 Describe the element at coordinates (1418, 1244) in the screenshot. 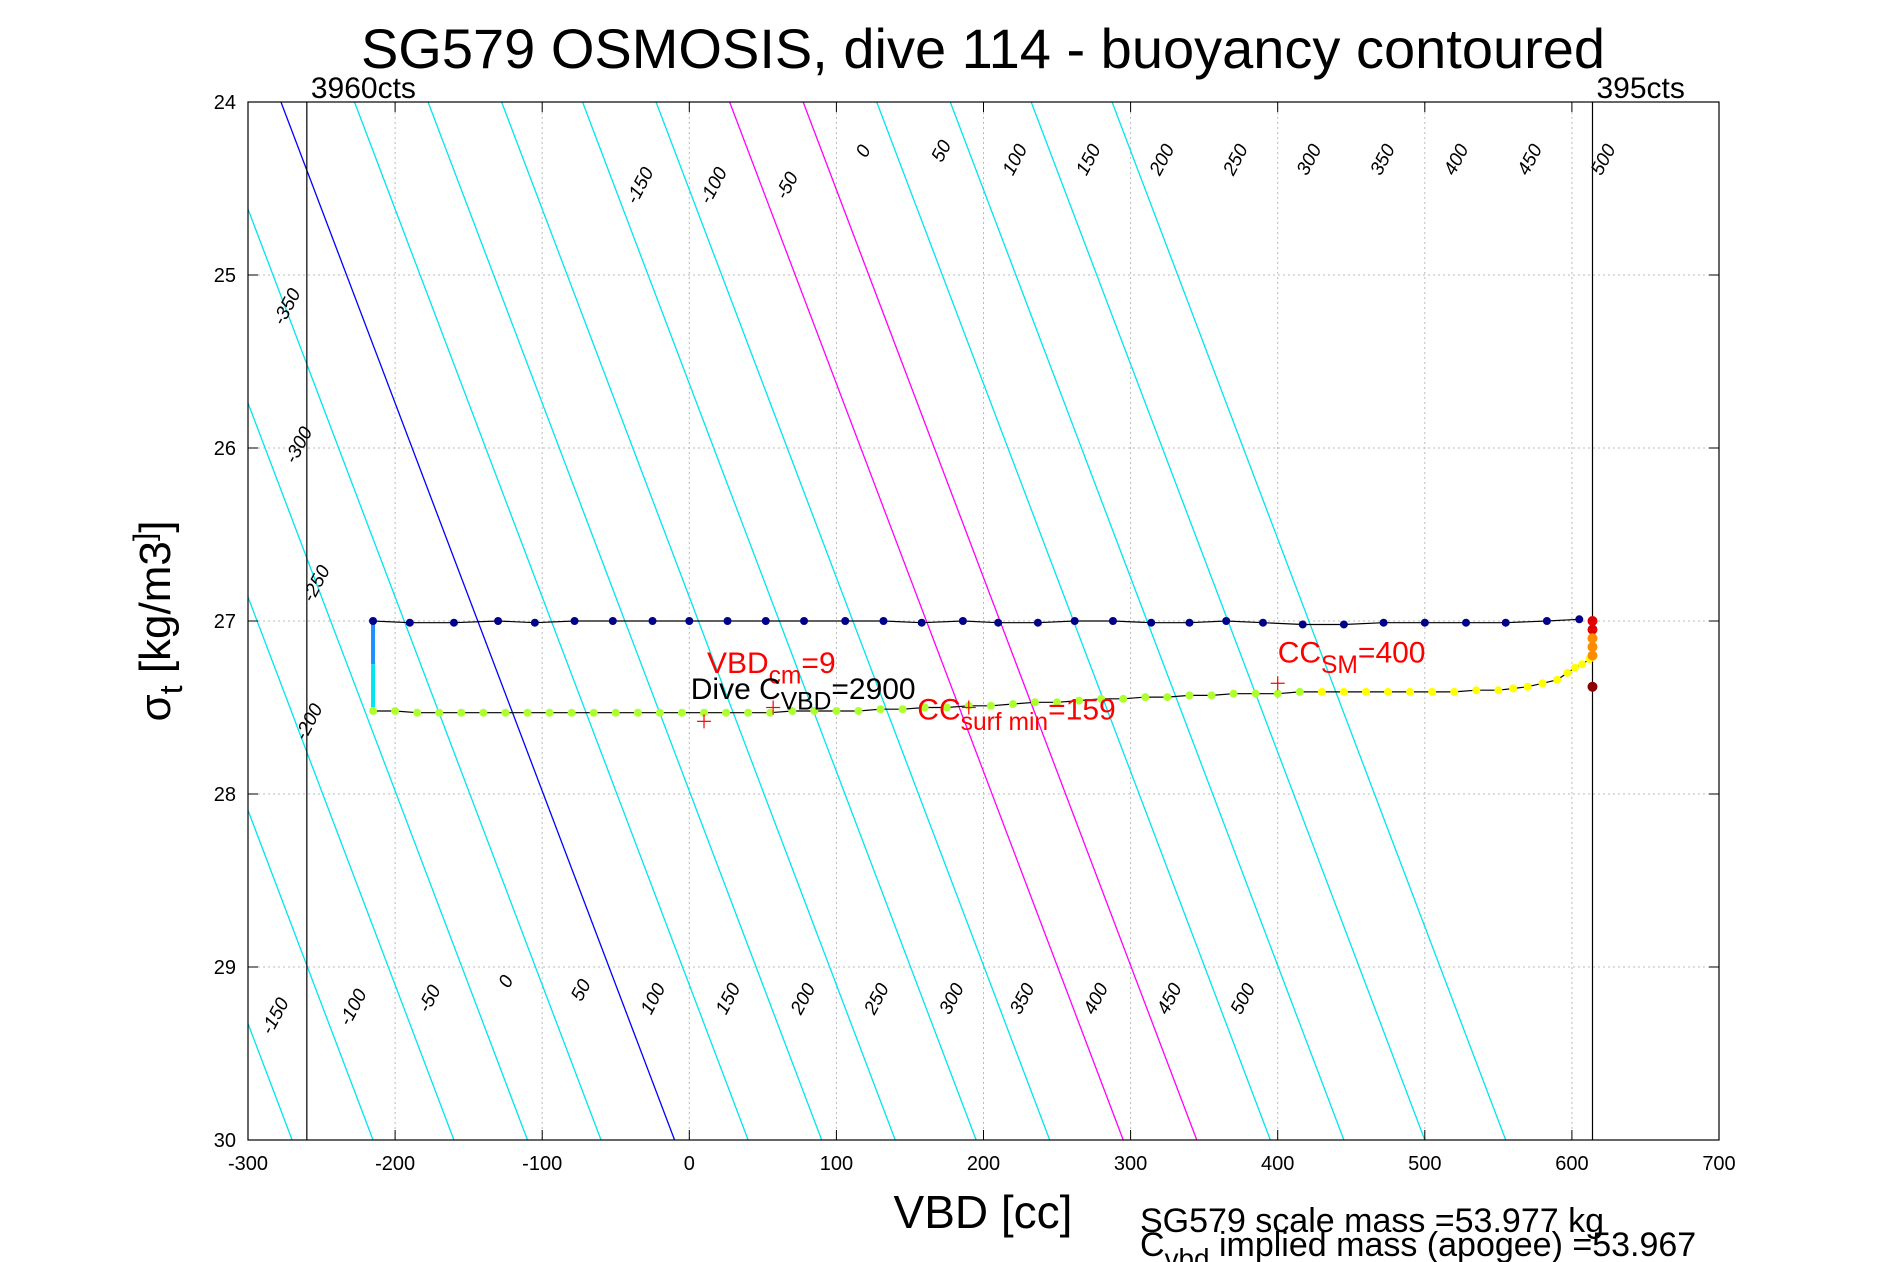

I see `footnote: Cvbd implied mass (apogee) =53.967` at that location.